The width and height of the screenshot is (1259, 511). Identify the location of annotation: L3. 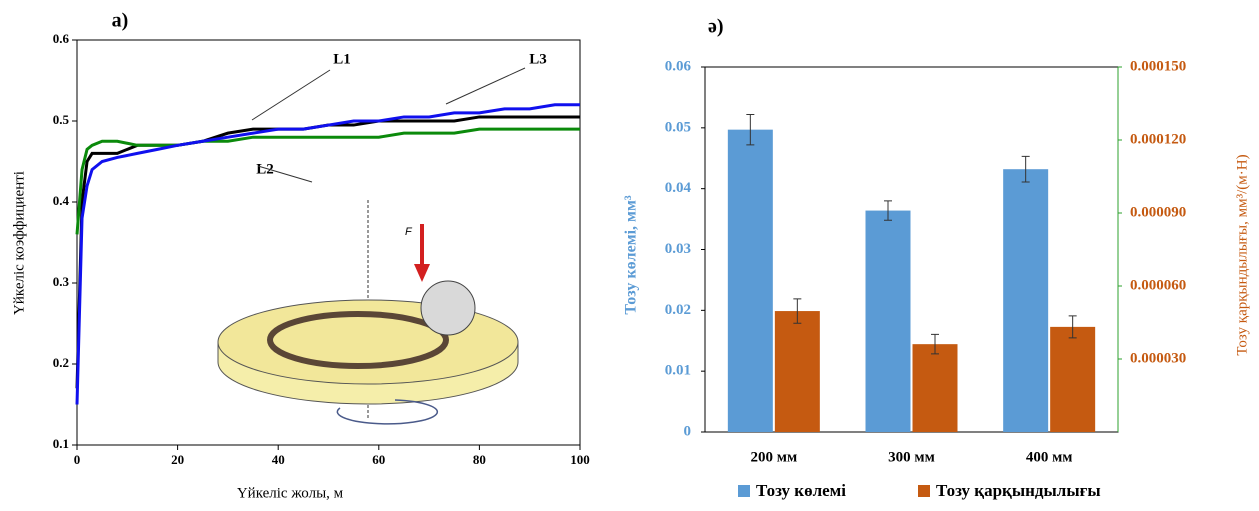
(538, 59).